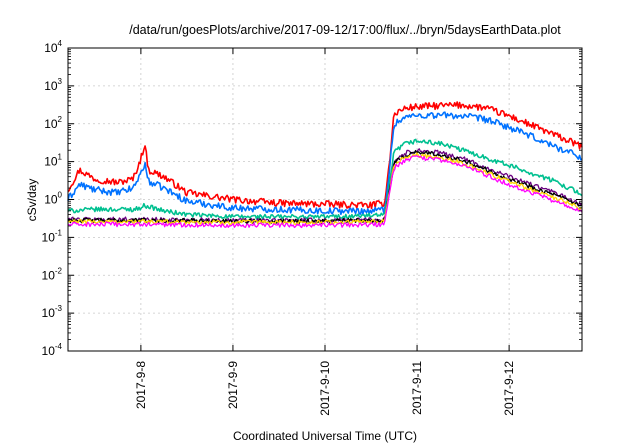  I want to click on x-tick-label: 2017-9-9, so click(233, 385).